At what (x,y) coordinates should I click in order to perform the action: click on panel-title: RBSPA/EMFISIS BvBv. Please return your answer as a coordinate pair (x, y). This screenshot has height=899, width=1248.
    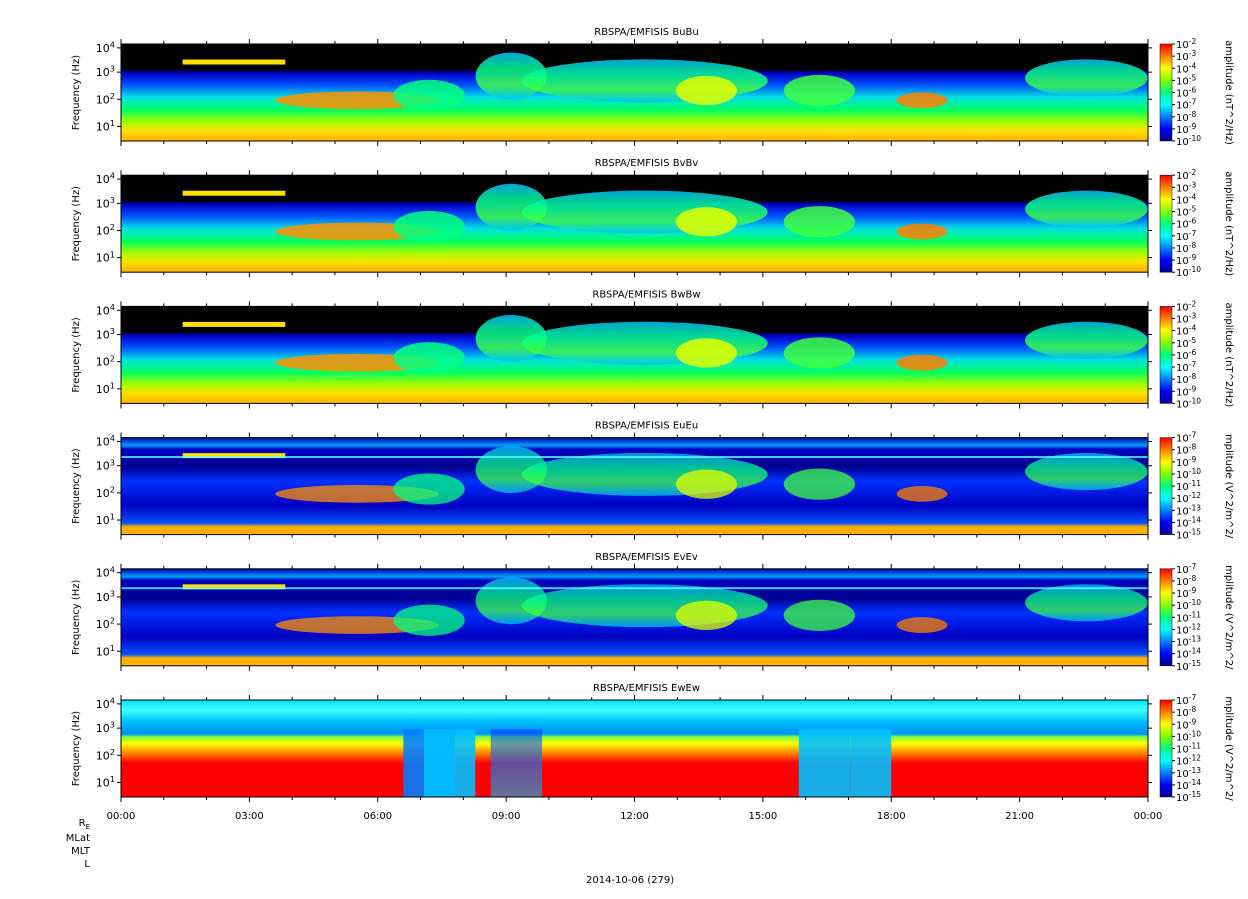
    Looking at the image, I should click on (647, 163).